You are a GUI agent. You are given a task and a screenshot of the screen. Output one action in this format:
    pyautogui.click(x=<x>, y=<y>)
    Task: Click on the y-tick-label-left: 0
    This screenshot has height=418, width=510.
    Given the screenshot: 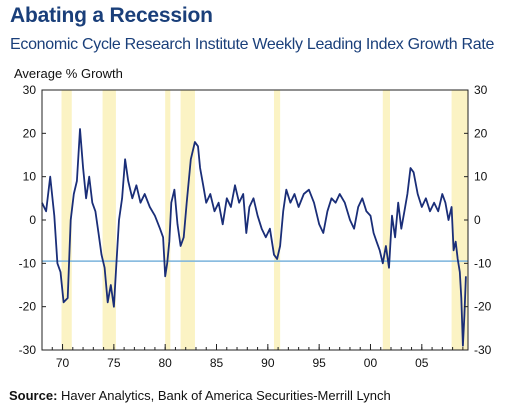 What is the action you would take?
    pyautogui.click(x=32, y=220)
    